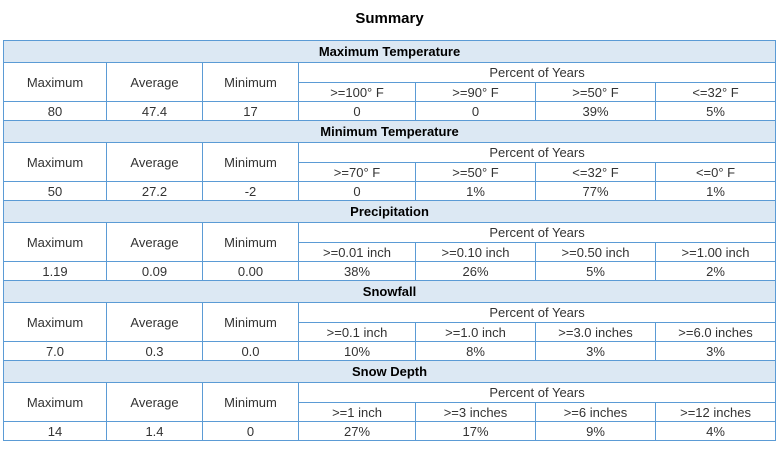 The height and width of the screenshot is (476, 779). I want to click on threshold-row: >=1 inch >=3 inches >=6 inches >=12 inches, so click(390, 412).